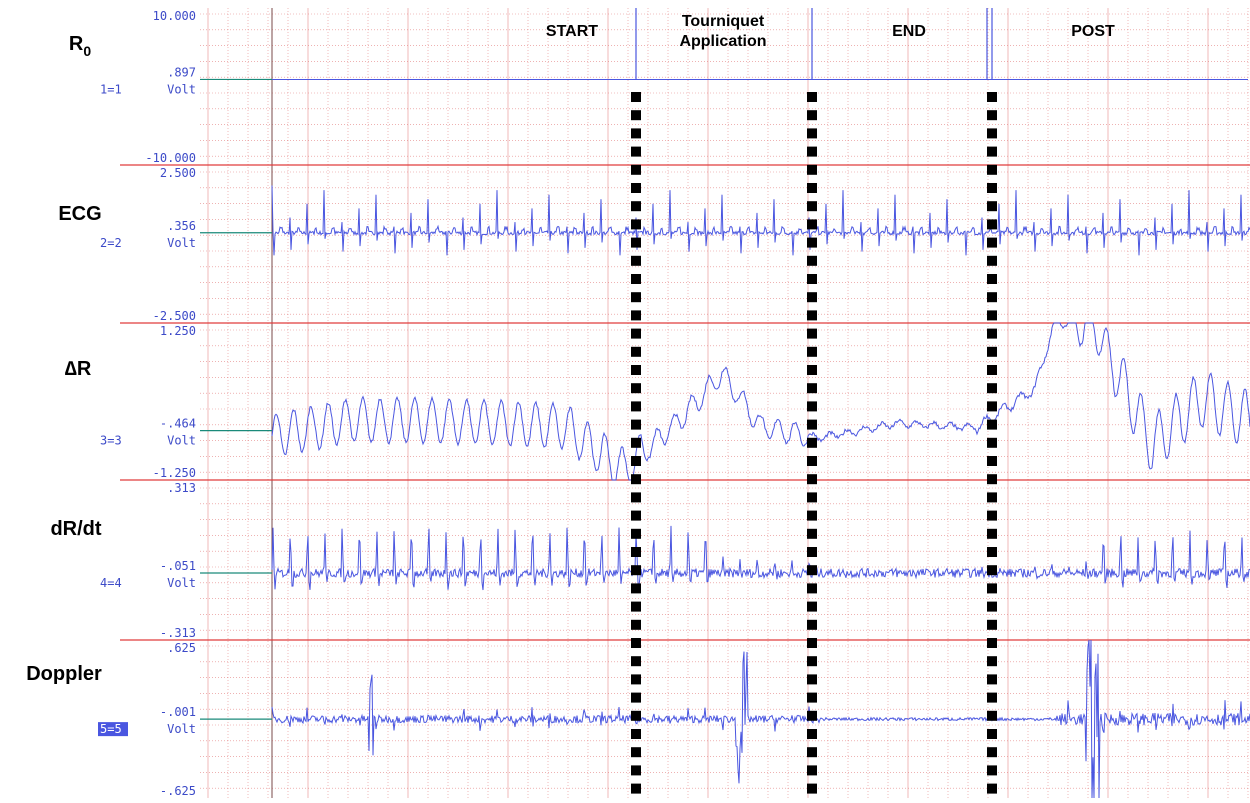 The height and width of the screenshot is (803, 1250). I want to click on channel-name-text: Doppler, so click(64, 674).